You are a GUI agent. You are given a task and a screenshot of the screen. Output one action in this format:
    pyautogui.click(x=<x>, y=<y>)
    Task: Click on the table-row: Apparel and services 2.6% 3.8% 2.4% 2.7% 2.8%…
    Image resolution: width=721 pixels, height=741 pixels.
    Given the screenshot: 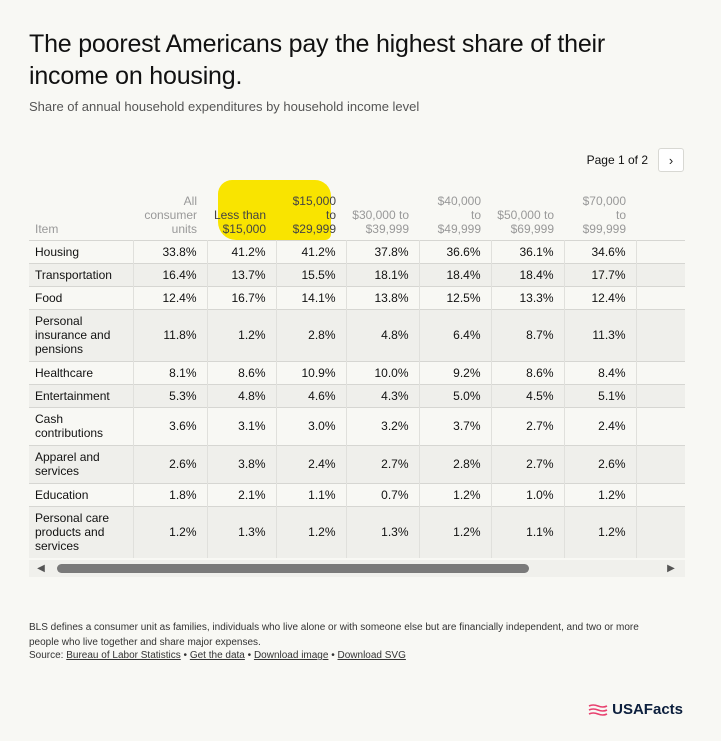 What is the action you would take?
    pyautogui.click(x=357, y=464)
    